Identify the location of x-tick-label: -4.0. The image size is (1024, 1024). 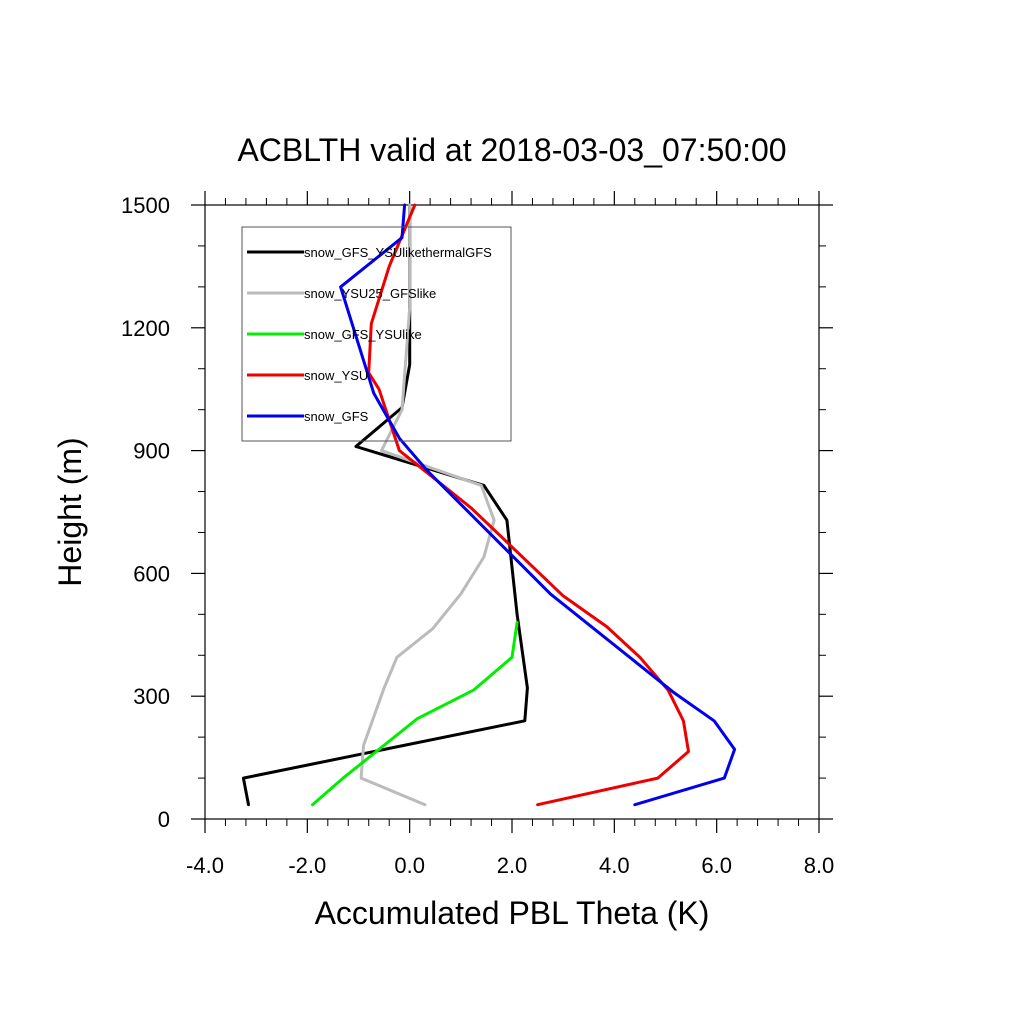
(205, 865).